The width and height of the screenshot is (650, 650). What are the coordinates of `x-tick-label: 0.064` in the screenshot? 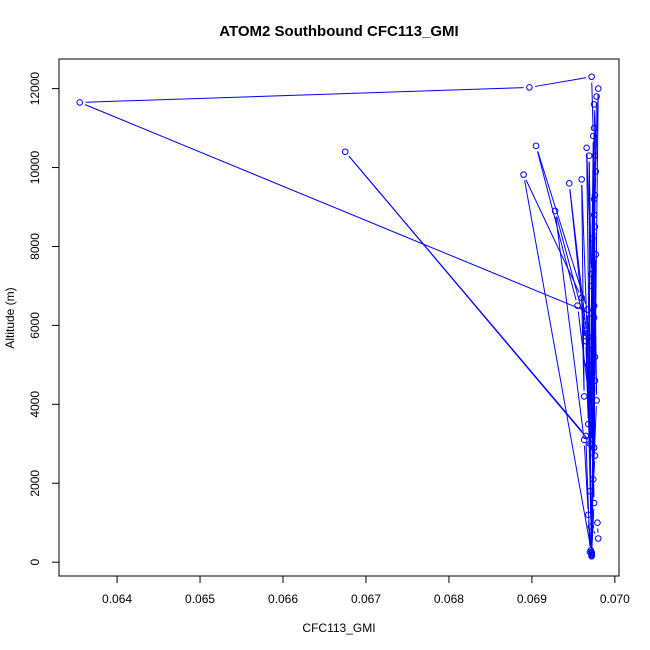 It's located at (117, 599).